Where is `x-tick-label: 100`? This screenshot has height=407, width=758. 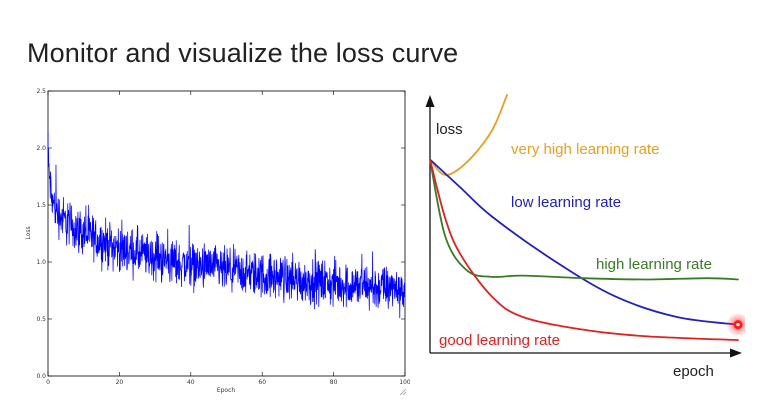
x-tick-label: 100 is located at coordinates (404, 382).